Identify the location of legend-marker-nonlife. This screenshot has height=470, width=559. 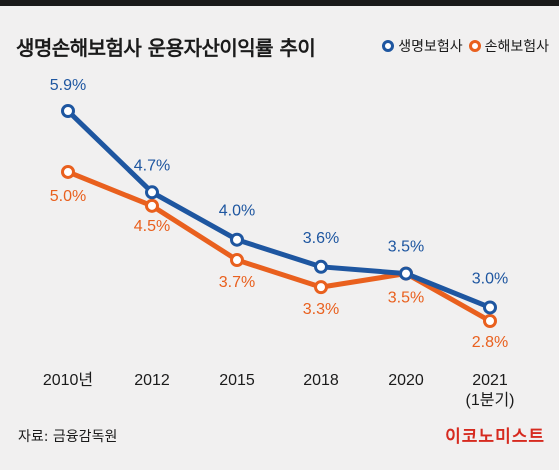
(474, 46).